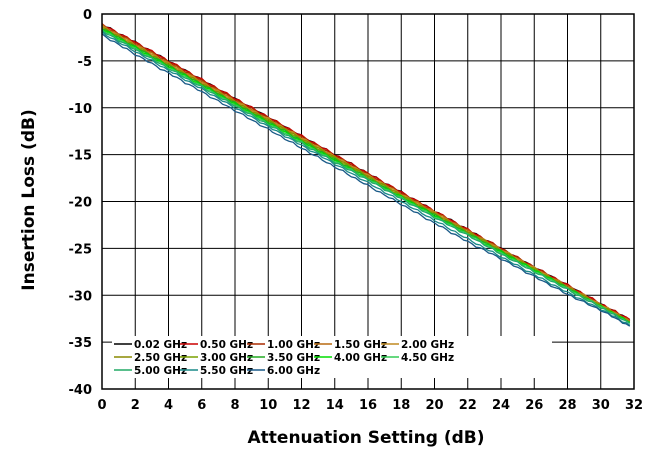 This screenshot has height=451, width=660. I want to click on legend-entry: 0.50 GHz, so click(216, 345).